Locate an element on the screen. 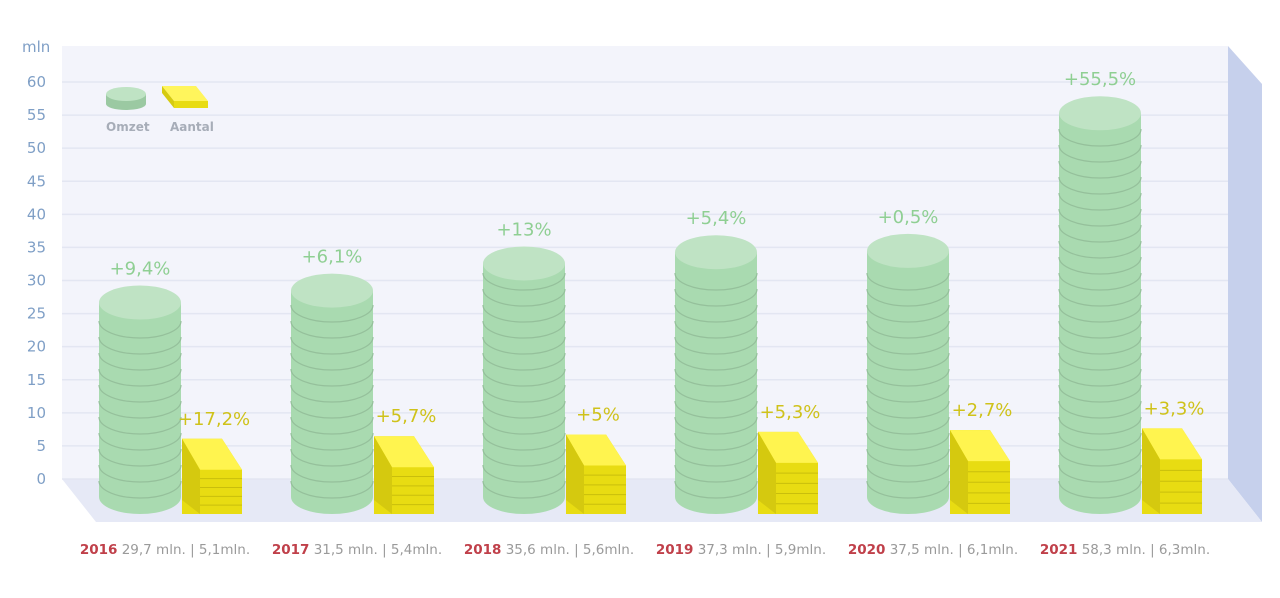  aantal-growth-label: +2,7% is located at coordinates (982, 410).